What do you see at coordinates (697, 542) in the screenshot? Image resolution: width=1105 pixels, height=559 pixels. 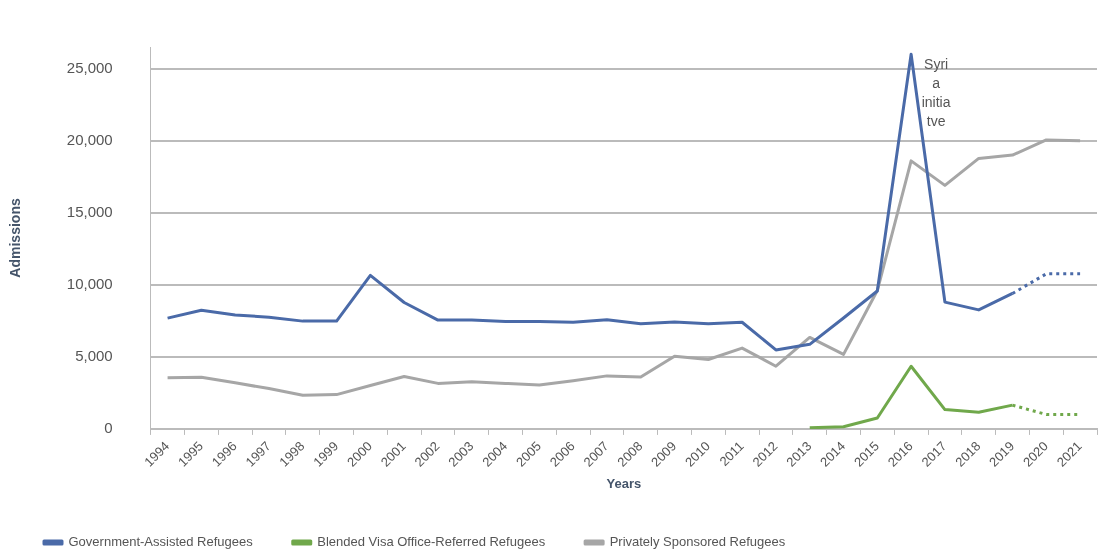 I see `legend-label: Privately Sponsored Refugees` at bounding box center [697, 542].